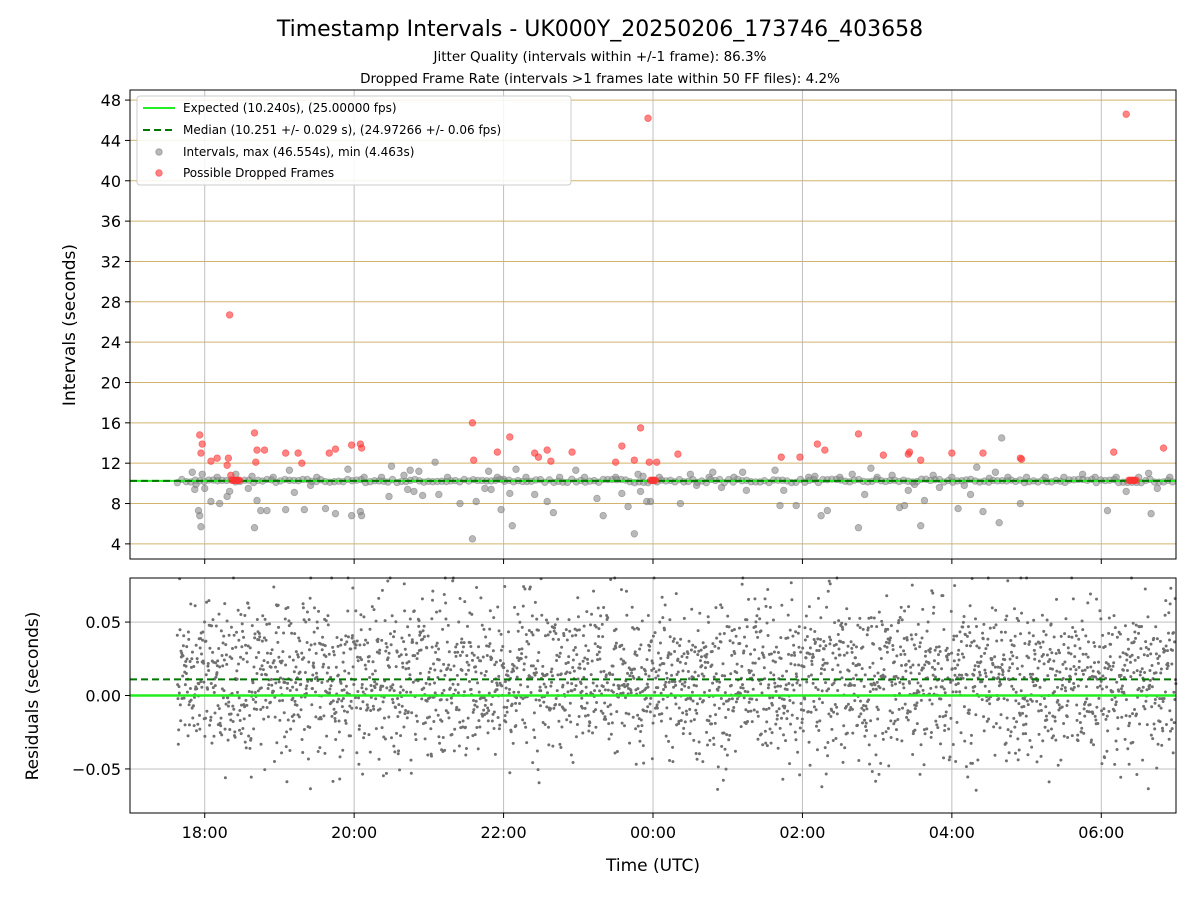 Image resolution: width=1200 pixels, height=900 pixels. I want to click on legend-box, so click(354, 140).